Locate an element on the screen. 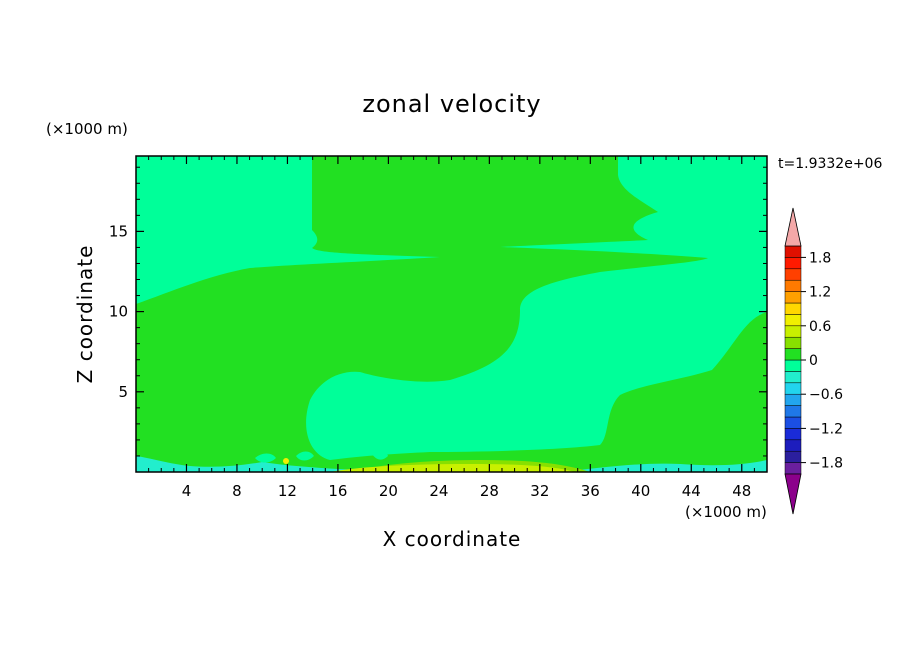 The image size is (904, 654). x-unit-label: (×1000 m) is located at coordinates (726, 512).